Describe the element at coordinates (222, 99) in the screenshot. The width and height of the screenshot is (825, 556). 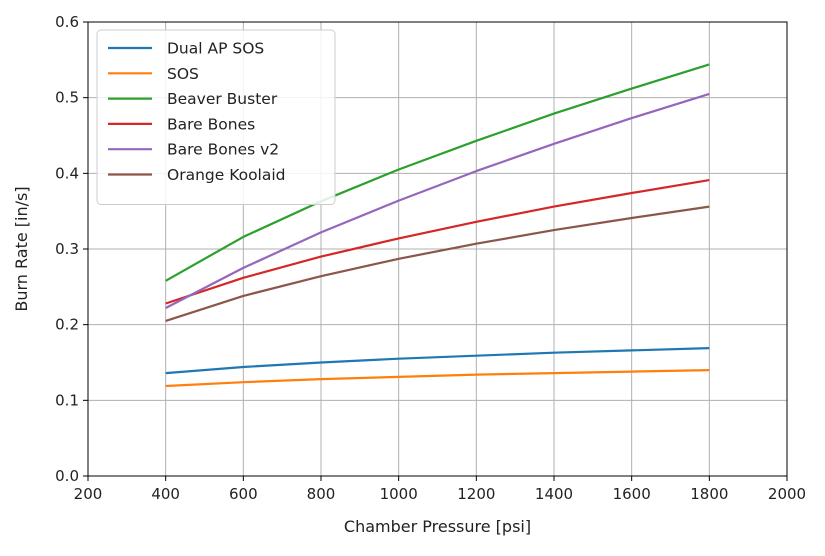
I see `legend-label-beaver-buster: Beaver Buster` at that location.